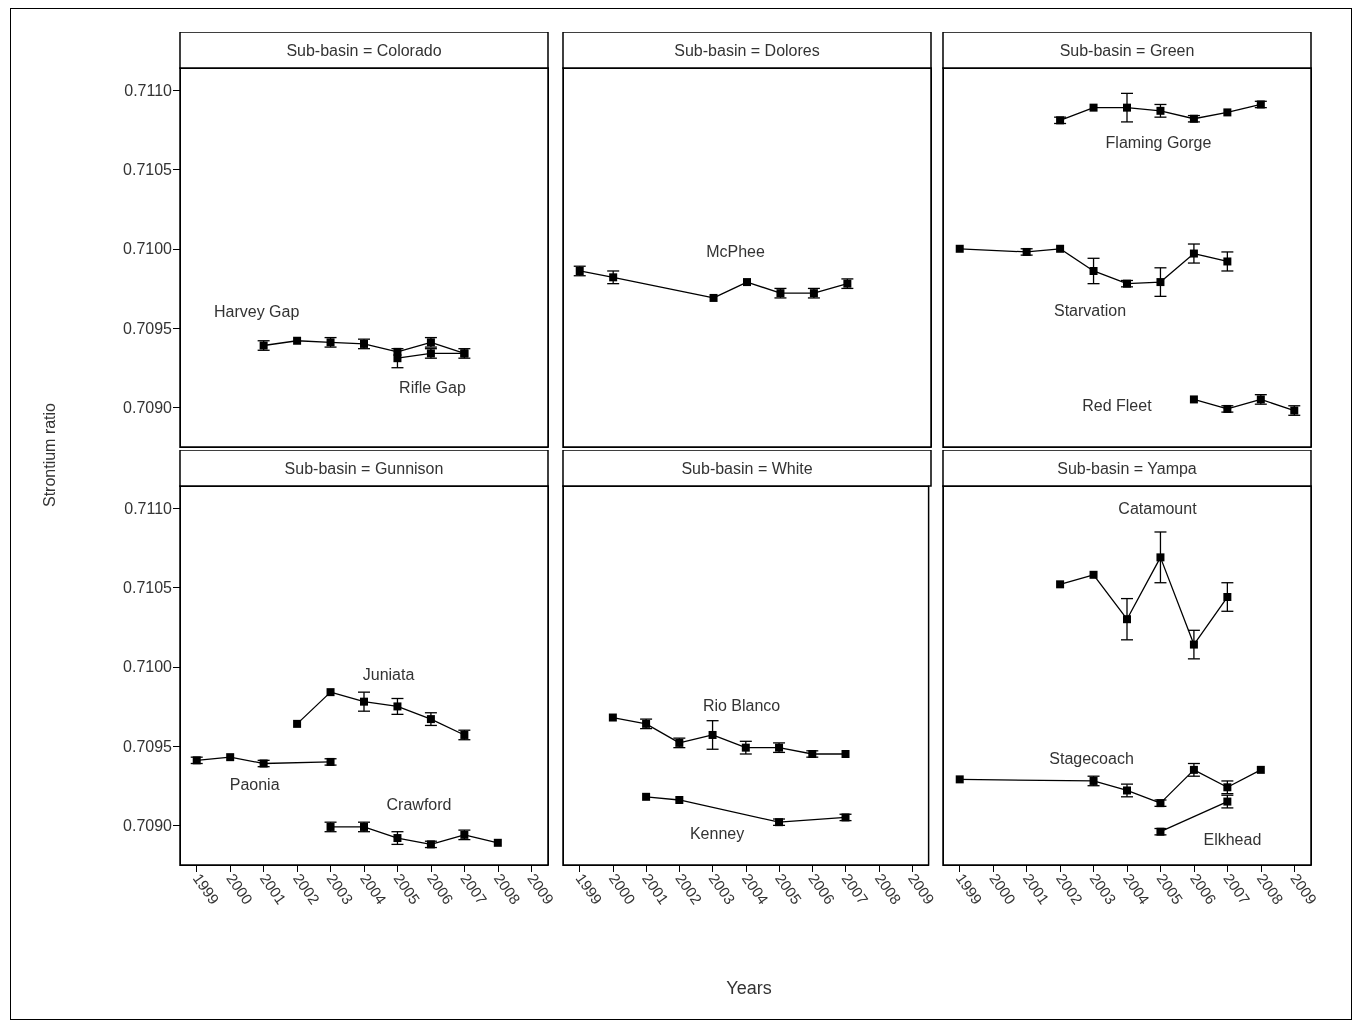 This screenshot has width=1354, height=1021. What do you see at coordinates (364, 50) in the screenshot?
I see `chart-title: Sub-basin = Colorado` at bounding box center [364, 50].